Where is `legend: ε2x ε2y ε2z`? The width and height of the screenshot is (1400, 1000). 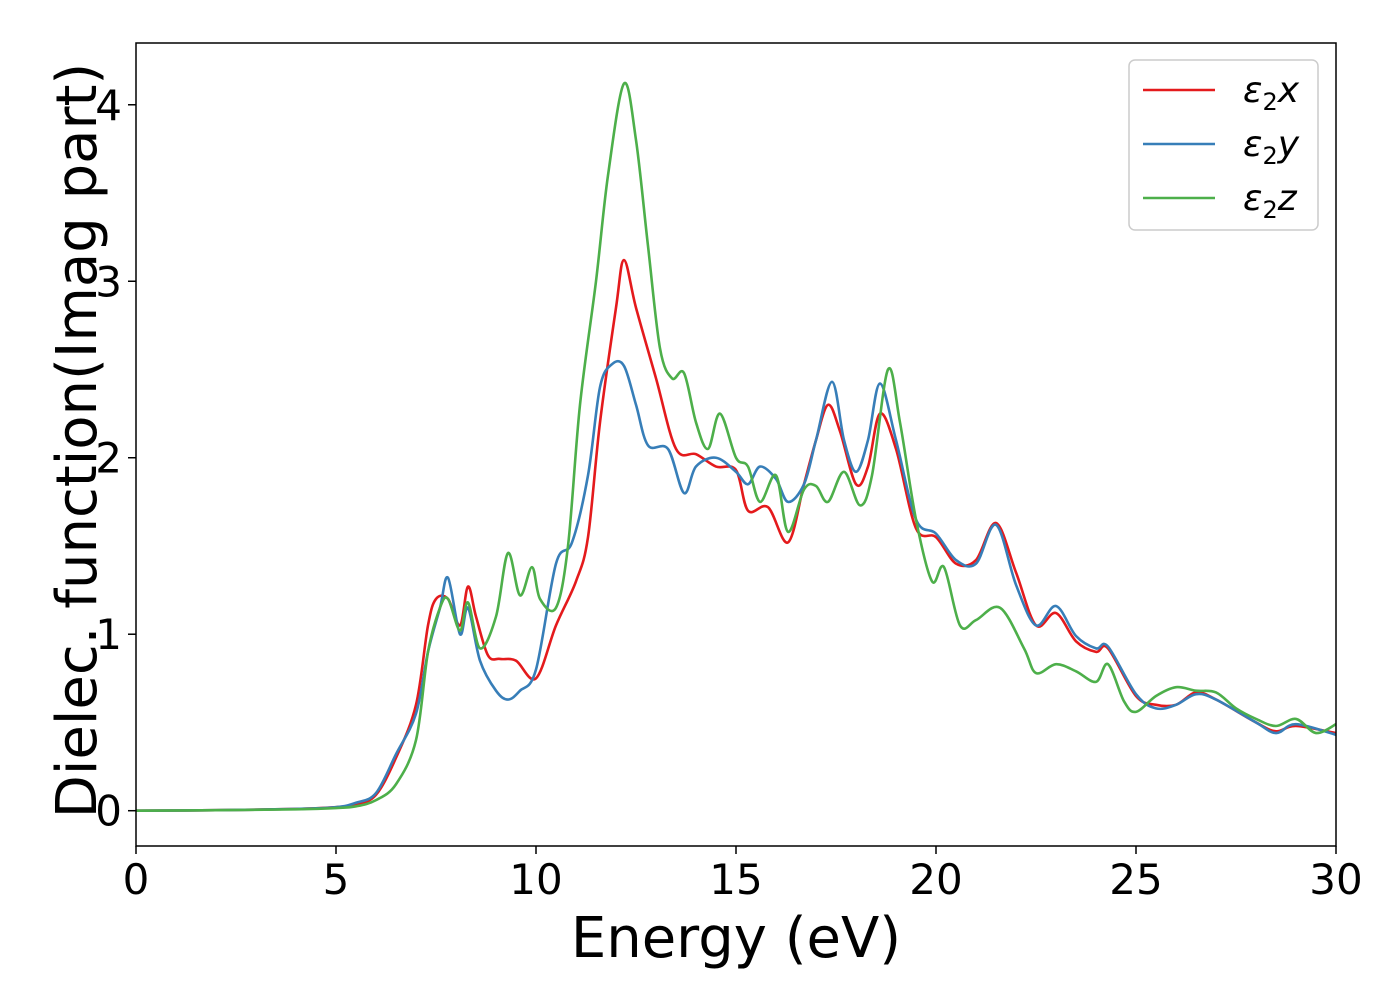
legend: ε2x ε2y ε2z is located at coordinates (1223, 145).